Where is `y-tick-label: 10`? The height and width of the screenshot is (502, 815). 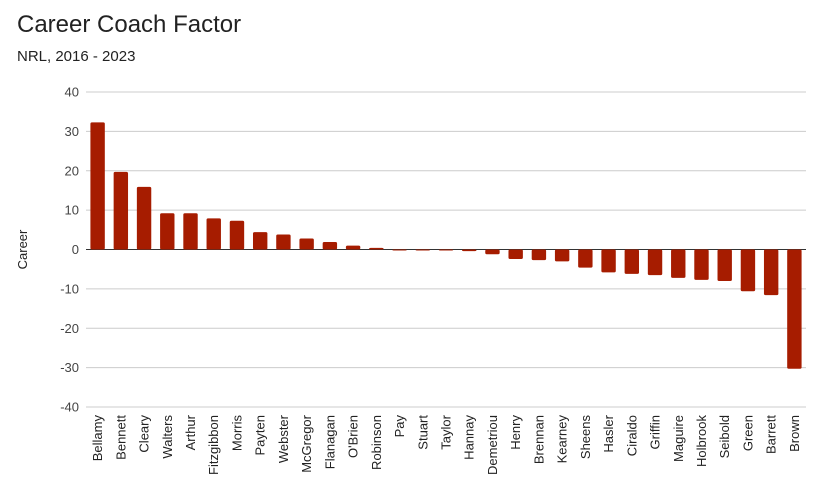 y-tick-label: 10 is located at coordinates (72, 210).